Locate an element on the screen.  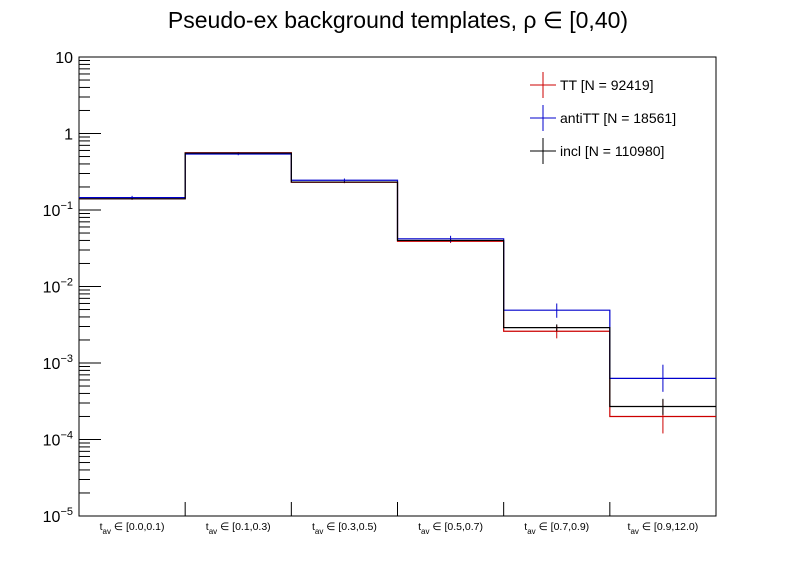
y-tick-exponent: −2 is located at coordinates (66, 283).